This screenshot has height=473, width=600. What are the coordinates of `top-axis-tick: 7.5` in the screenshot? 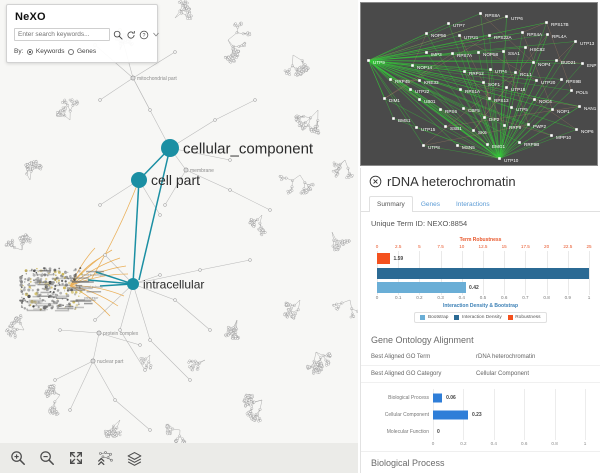 It's located at (440, 246).